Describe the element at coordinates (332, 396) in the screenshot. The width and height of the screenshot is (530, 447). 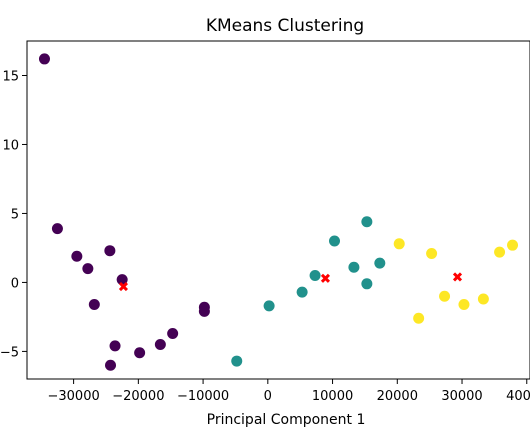
I see `x-tick-label: 10000` at that location.